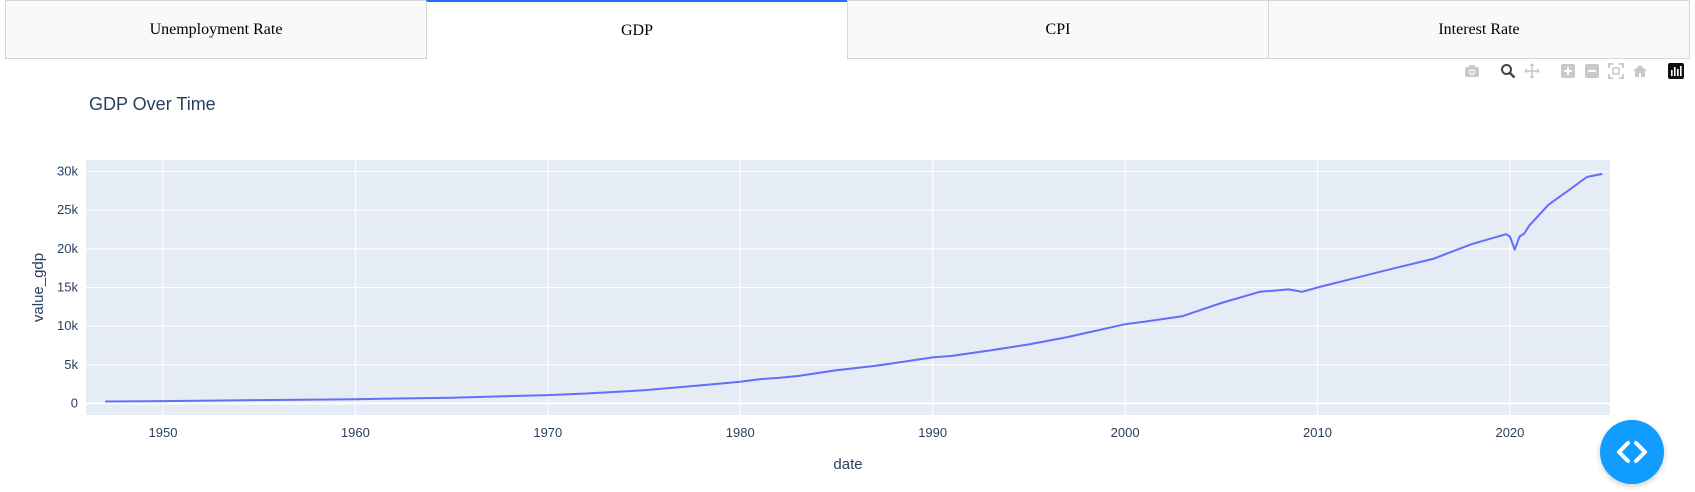 The height and width of the screenshot is (492, 1695). Describe the element at coordinates (1676, 71) in the screenshot. I see `plotly-logo-icon` at that location.